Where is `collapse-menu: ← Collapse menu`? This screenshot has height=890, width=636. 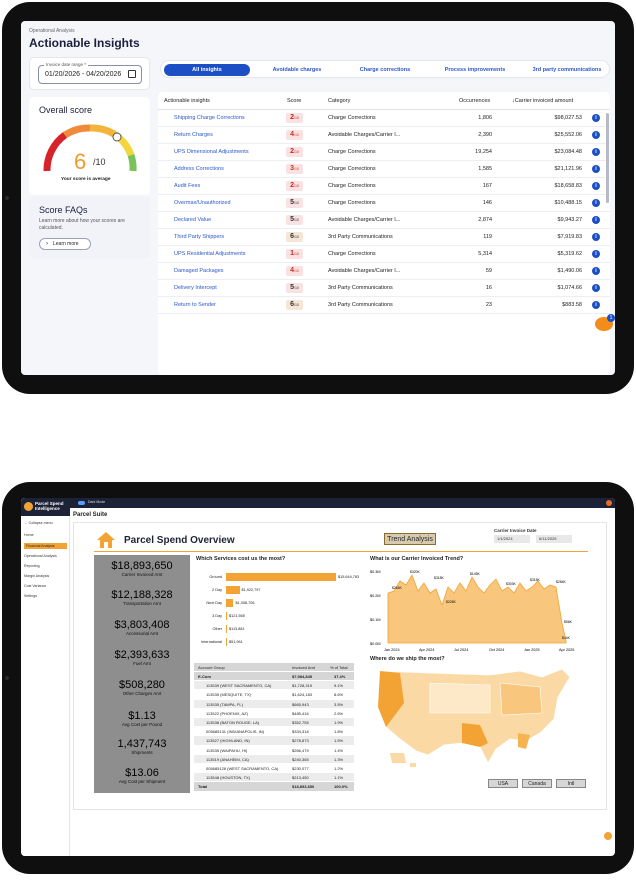 collapse-menu: ← Collapse menu is located at coordinates (38, 523).